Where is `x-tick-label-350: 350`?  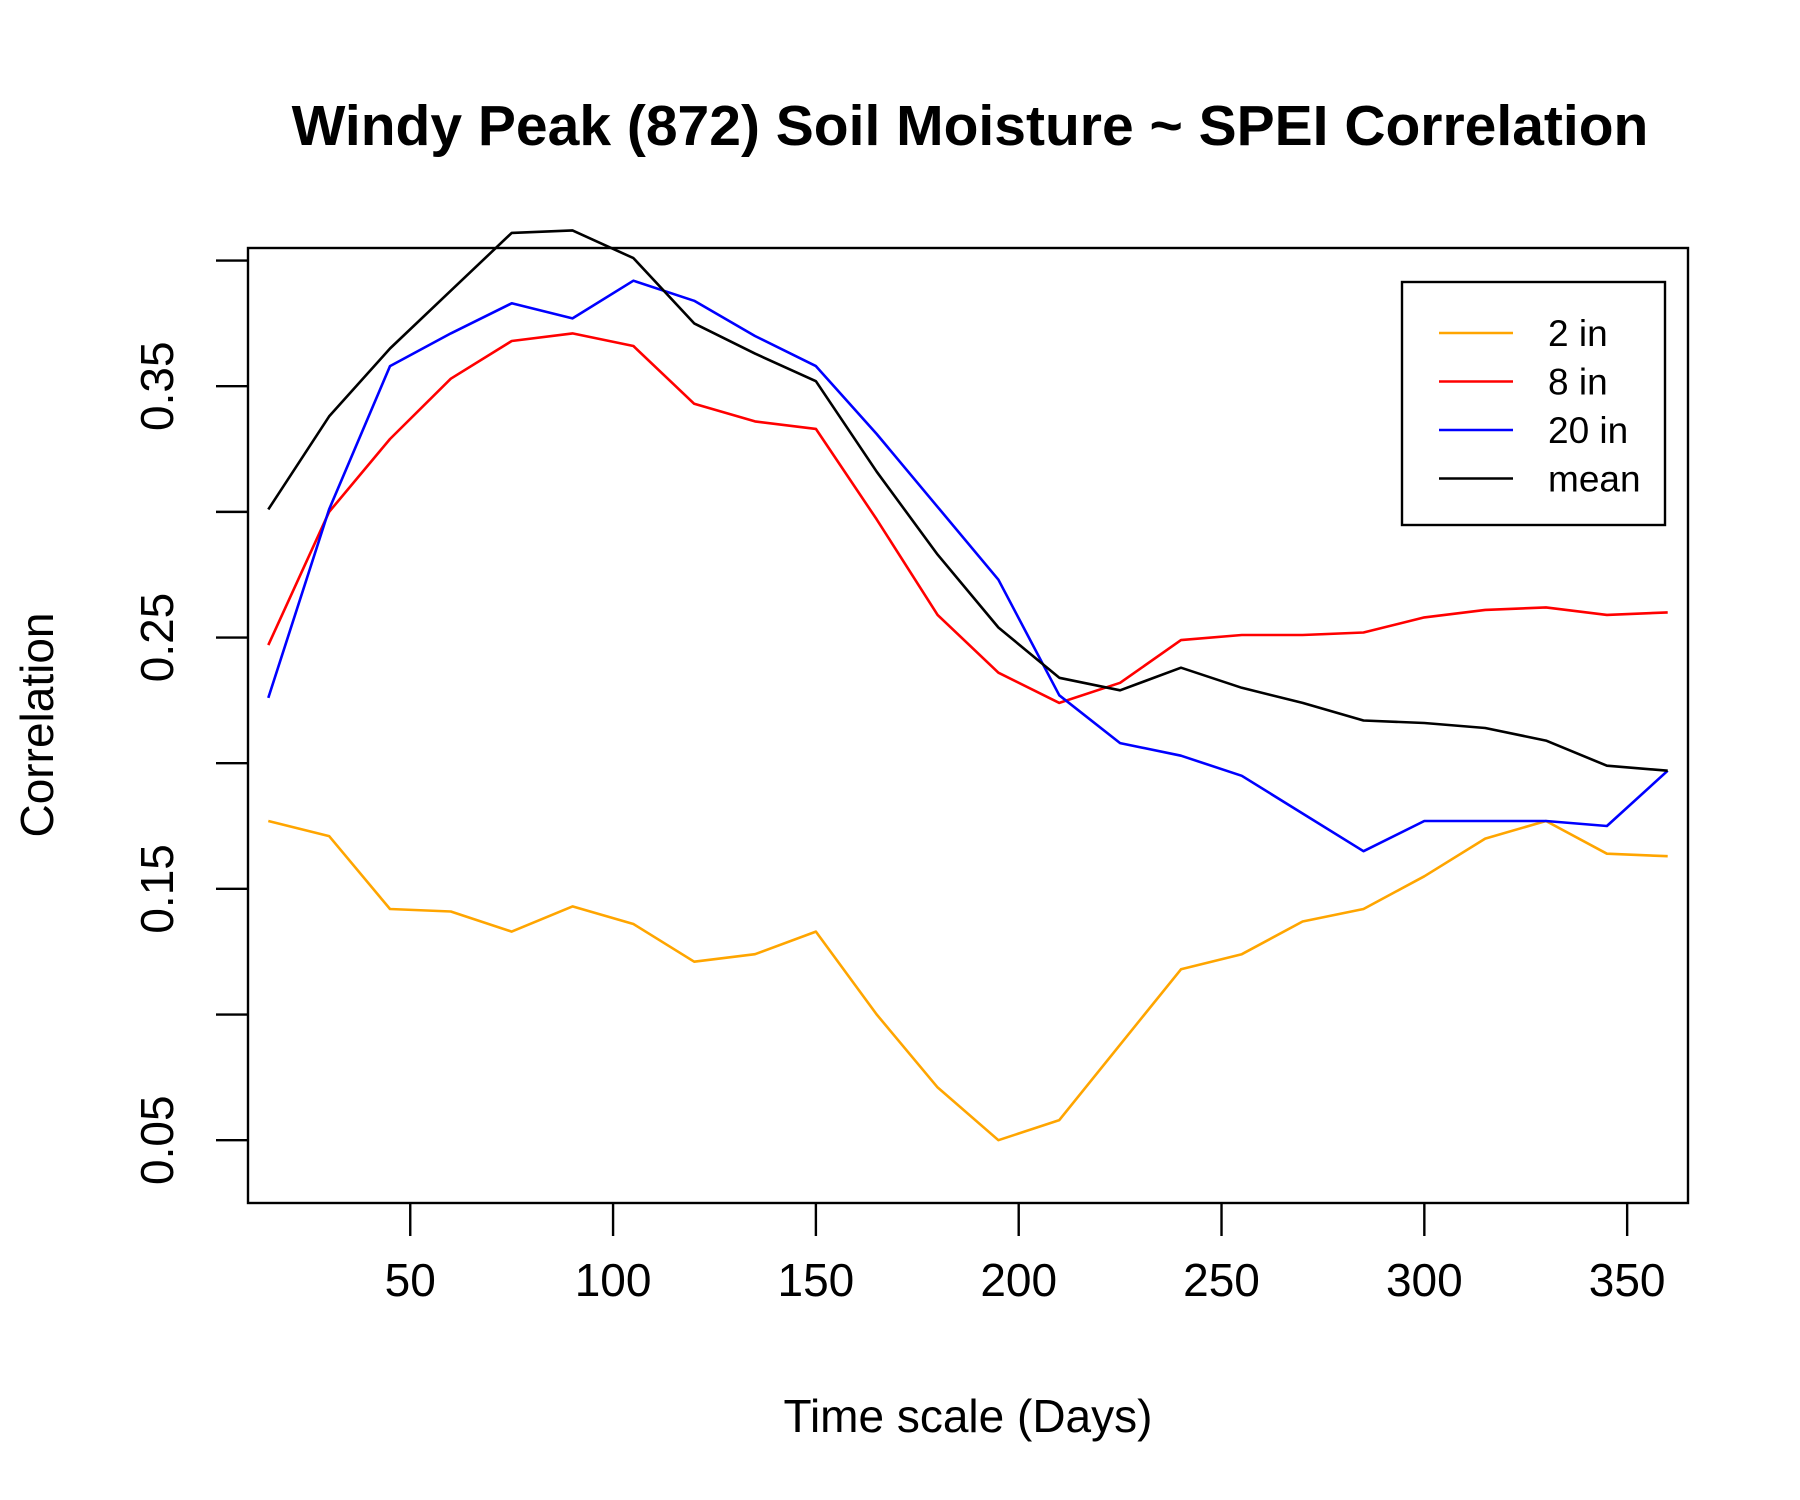
x-tick-label-350: 350 is located at coordinates (1627, 1280).